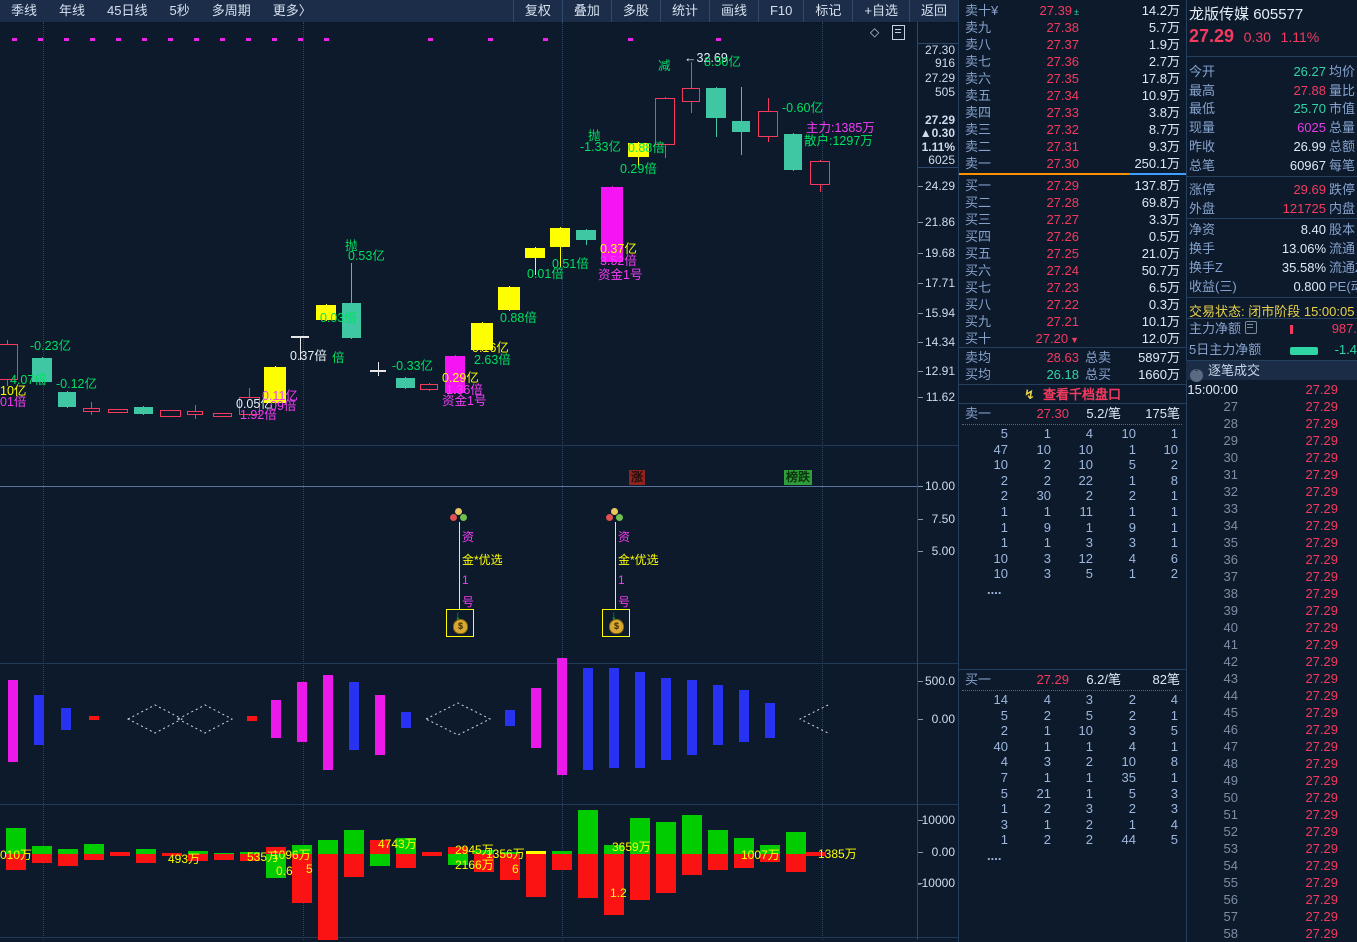 The width and height of the screenshot is (1357, 942). I want to click on toolbar-item-多股: 多股, so click(635, 11).